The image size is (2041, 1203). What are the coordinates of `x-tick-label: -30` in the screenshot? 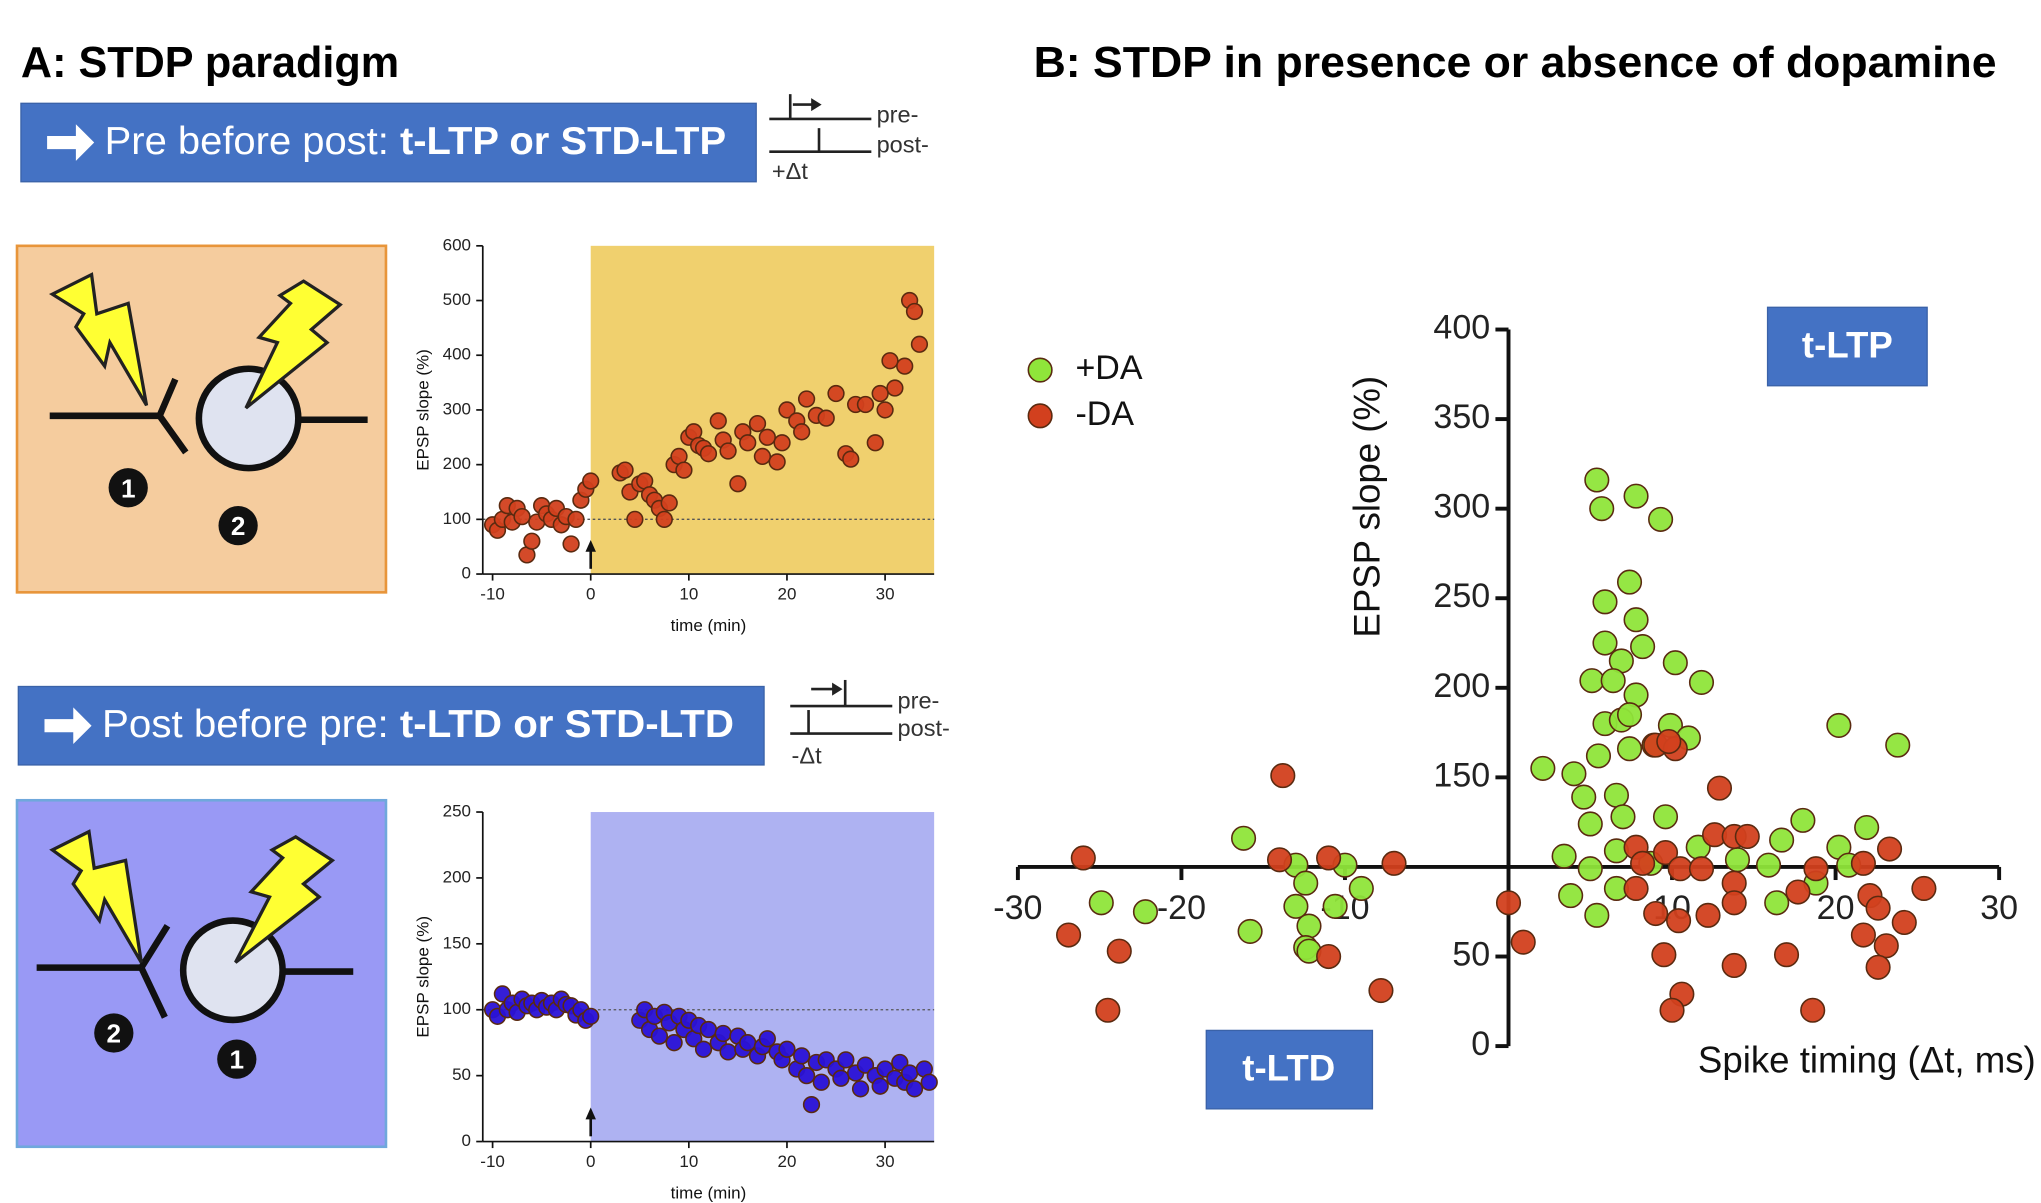 It's located at (1017, 908).